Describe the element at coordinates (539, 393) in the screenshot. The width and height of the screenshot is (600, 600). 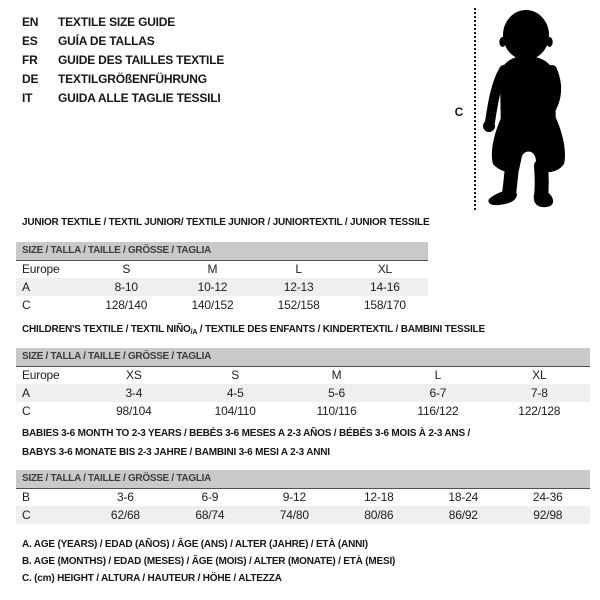
I see `value-cell: 7-8` at that location.